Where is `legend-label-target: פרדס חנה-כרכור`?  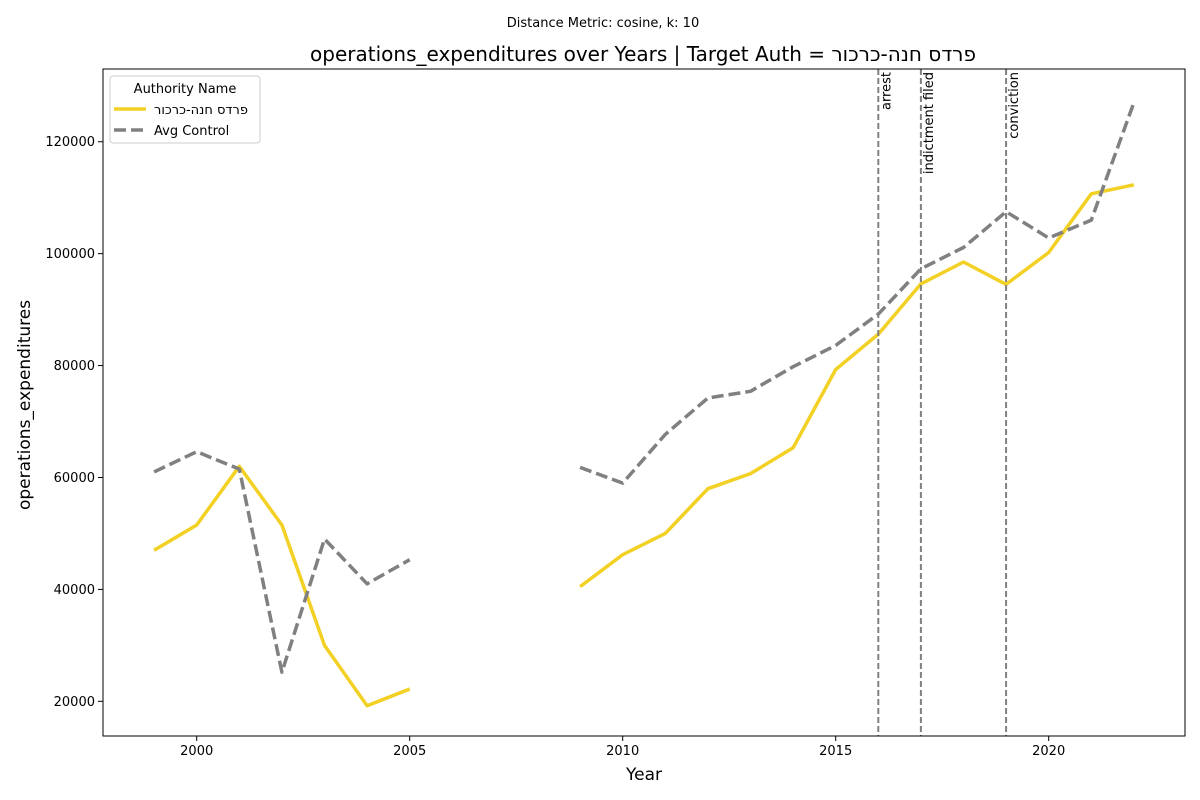 legend-label-target: פרדס חנה-כרכור is located at coordinates (201, 110).